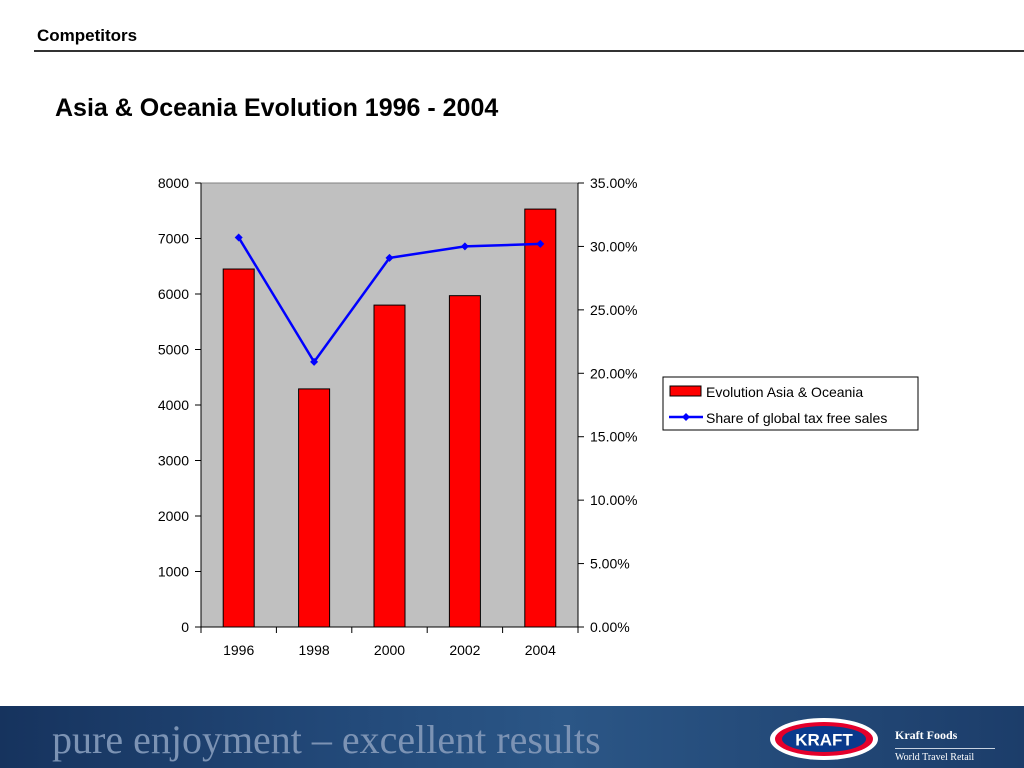 Image resolution: width=1024 pixels, height=768 pixels. I want to click on share-point-2000, so click(389, 257).